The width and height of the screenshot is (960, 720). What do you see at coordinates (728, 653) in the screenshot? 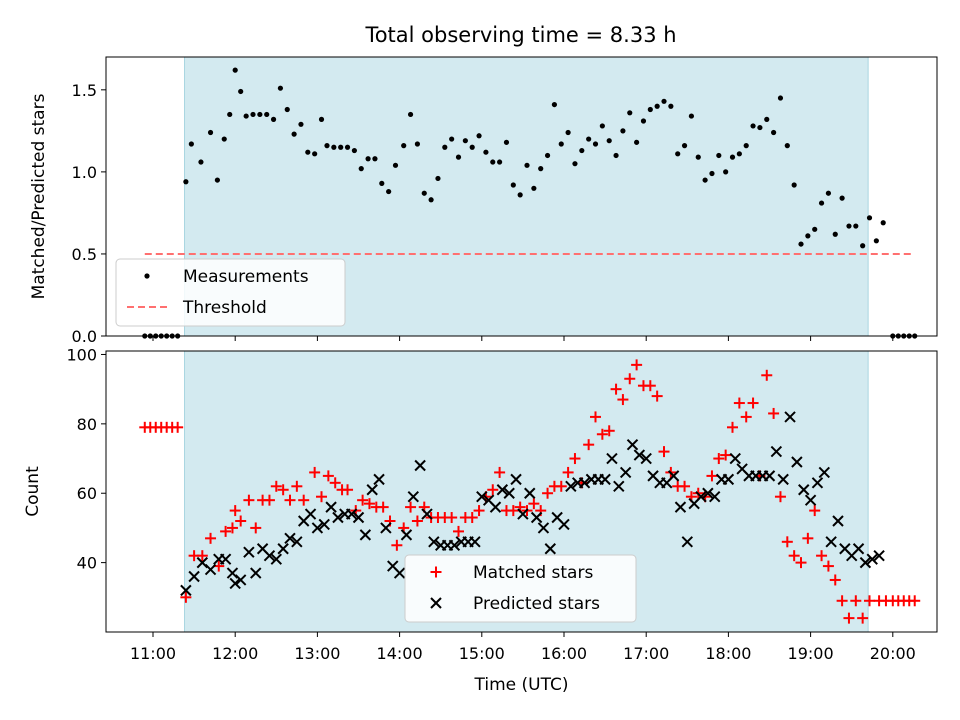
I see `x-tick-label: 18:00` at bounding box center [728, 653].